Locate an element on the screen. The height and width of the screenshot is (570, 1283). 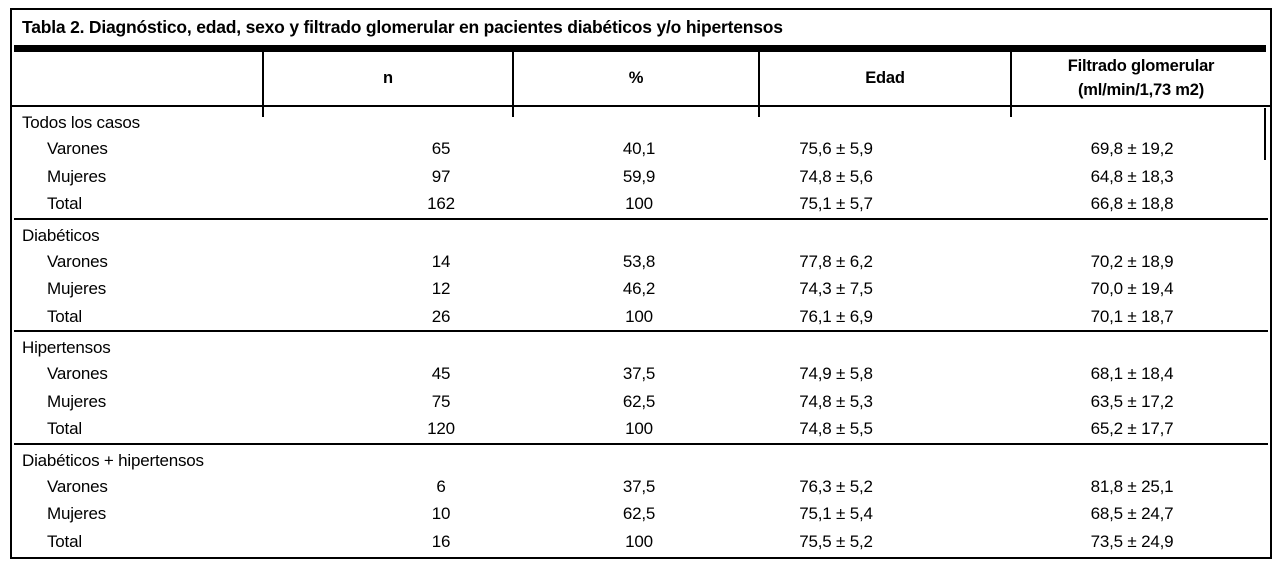
section-label-todos-los-casos: Todos los casos is located at coordinates (81, 122).